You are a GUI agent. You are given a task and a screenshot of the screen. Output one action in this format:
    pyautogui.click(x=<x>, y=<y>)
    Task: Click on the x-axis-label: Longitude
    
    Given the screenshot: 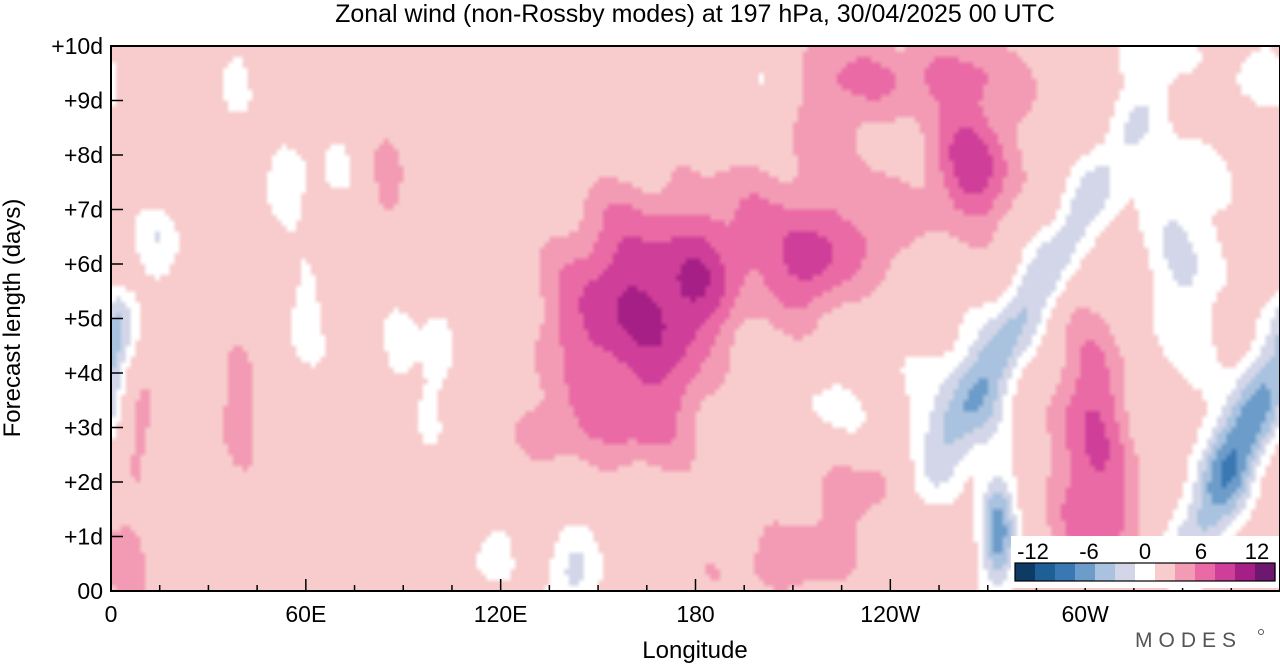 What is the action you would take?
    pyautogui.click(x=694, y=650)
    